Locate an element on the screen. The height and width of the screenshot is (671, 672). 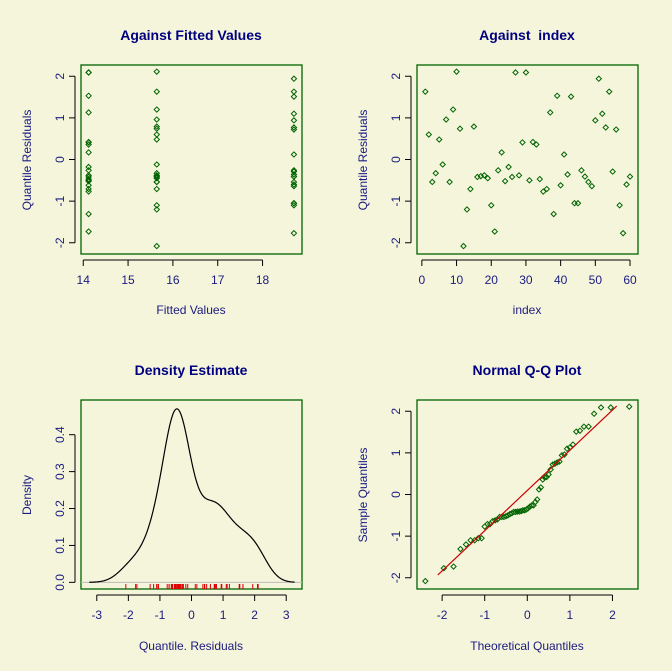
x-tick-label: 10 is located at coordinates (457, 280).